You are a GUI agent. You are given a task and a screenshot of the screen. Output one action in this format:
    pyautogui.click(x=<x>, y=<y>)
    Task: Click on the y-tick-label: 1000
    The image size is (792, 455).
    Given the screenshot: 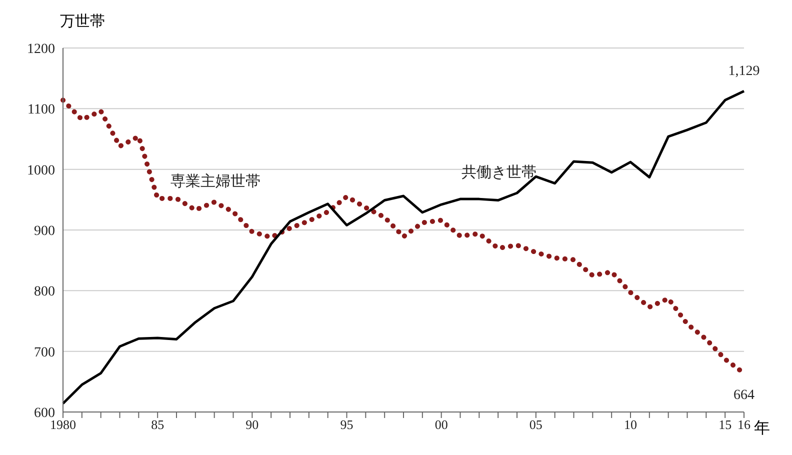 What is the action you would take?
    pyautogui.click(x=41, y=170)
    